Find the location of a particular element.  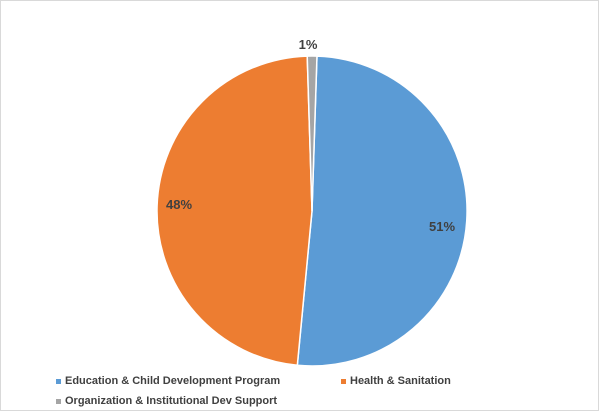

slice-organization is located at coordinates (312, 133).